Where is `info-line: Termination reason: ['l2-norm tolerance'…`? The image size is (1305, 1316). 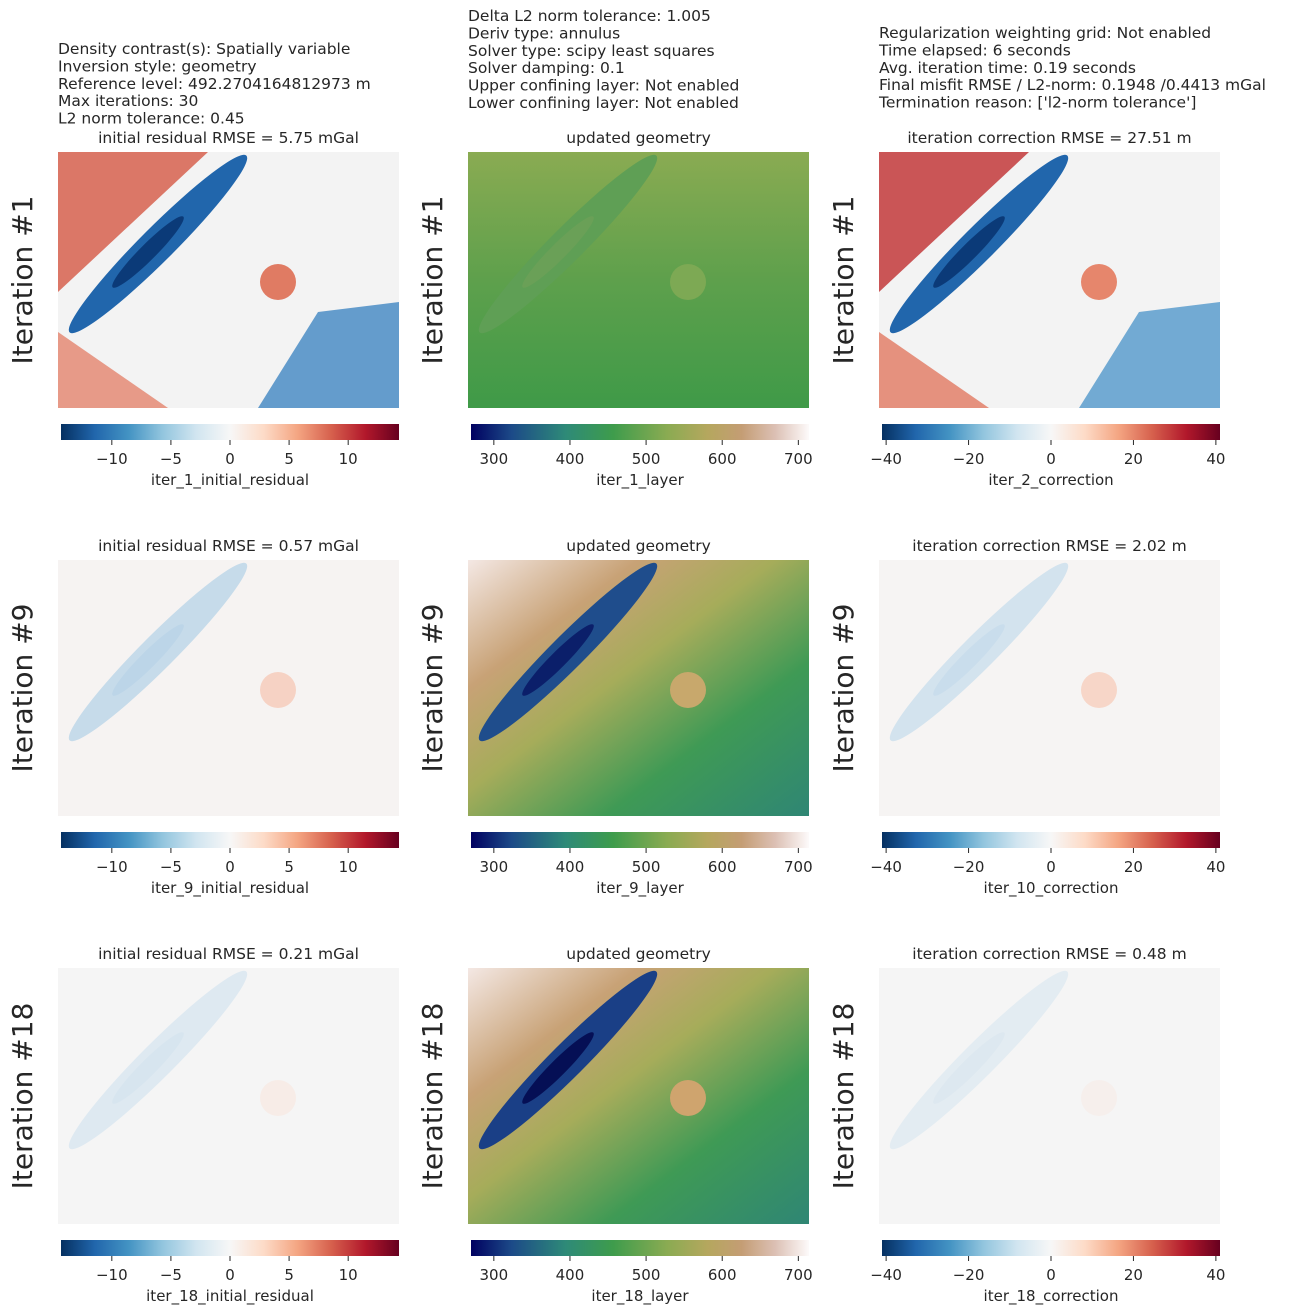 info-line: Termination reason: ['l2-norm tolerance'… is located at coordinates (1037, 103).